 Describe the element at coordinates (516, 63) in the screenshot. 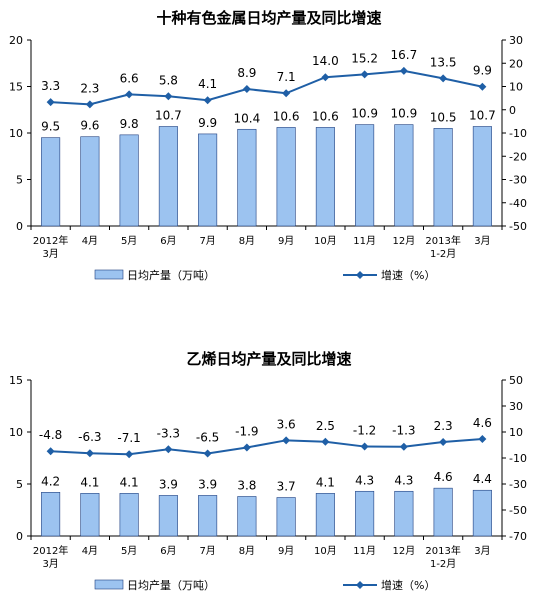

I see `right-tick-label: 20` at that location.